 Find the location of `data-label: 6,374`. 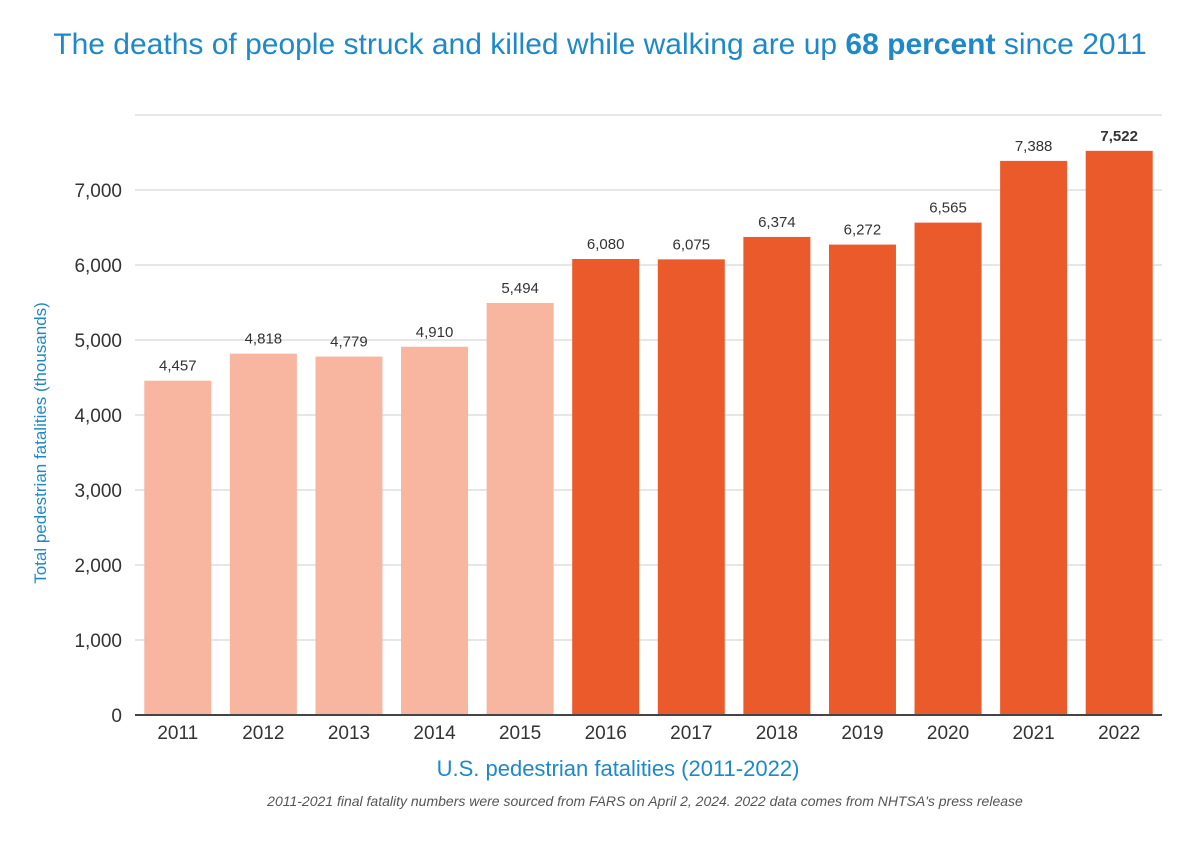

data-label: 6,374 is located at coordinates (777, 222).